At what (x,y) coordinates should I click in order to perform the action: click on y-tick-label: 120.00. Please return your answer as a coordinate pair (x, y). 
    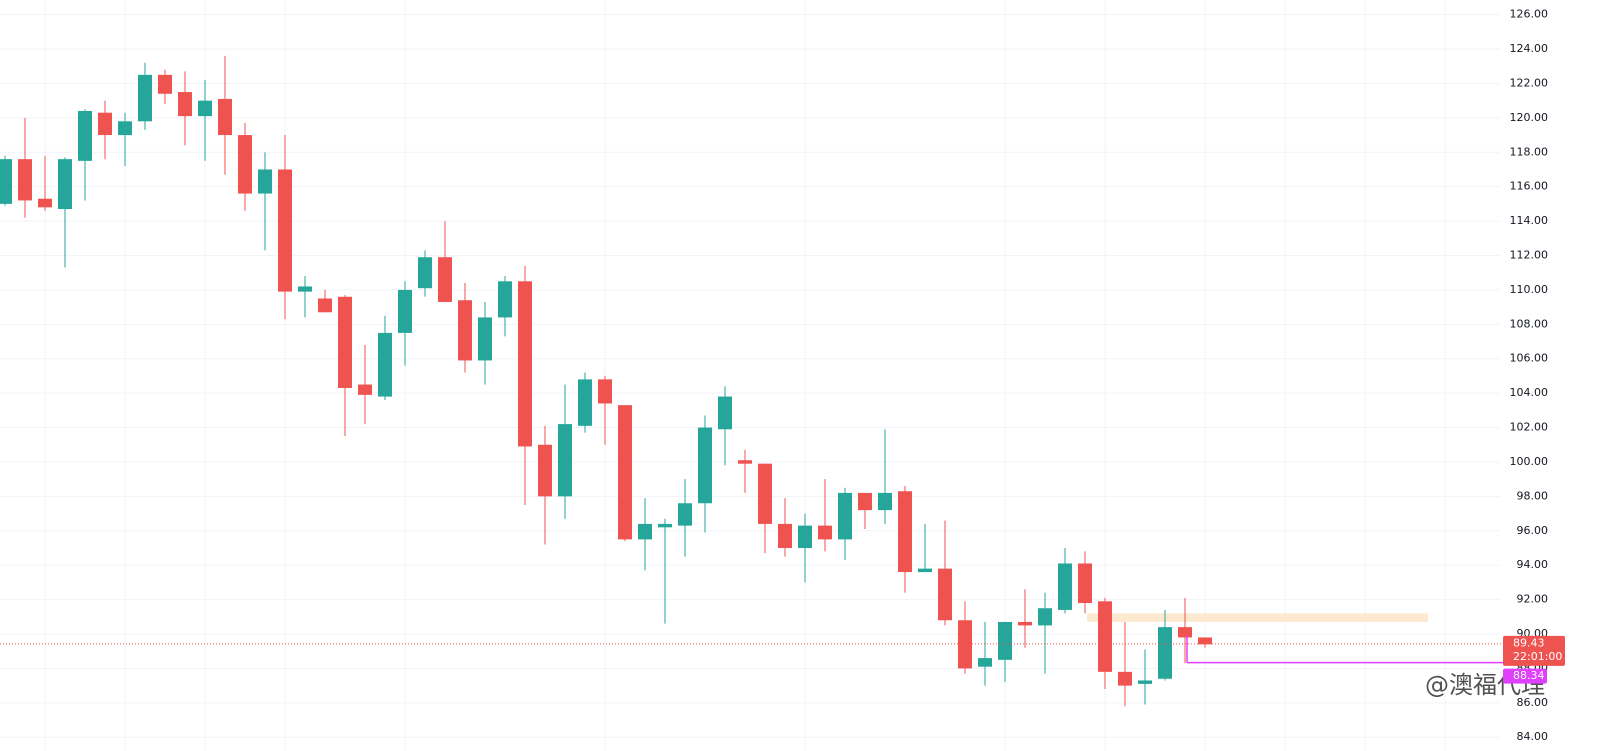
    Looking at the image, I should click on (1529, 117).